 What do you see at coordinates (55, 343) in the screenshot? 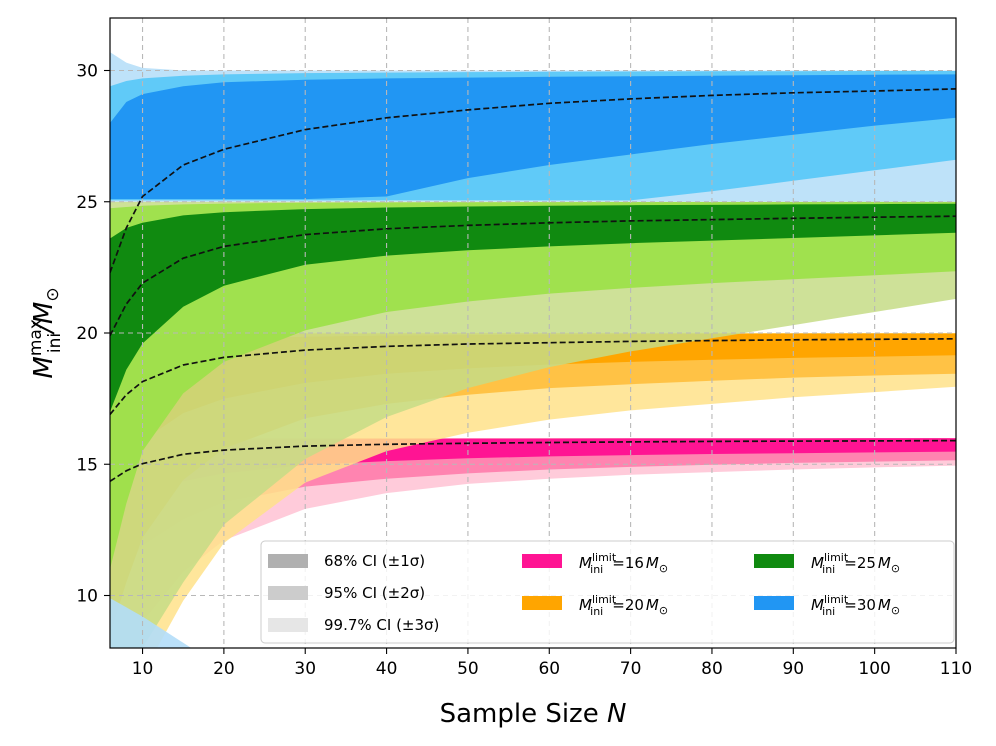
I see `y-label-sub: ini` at bounding box center [55, 343].